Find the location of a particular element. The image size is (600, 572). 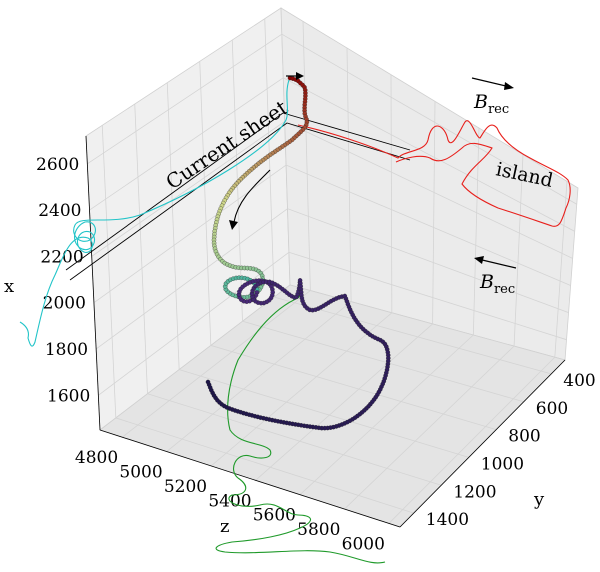

brec-top: Brec is located at coordinates (492, 97).